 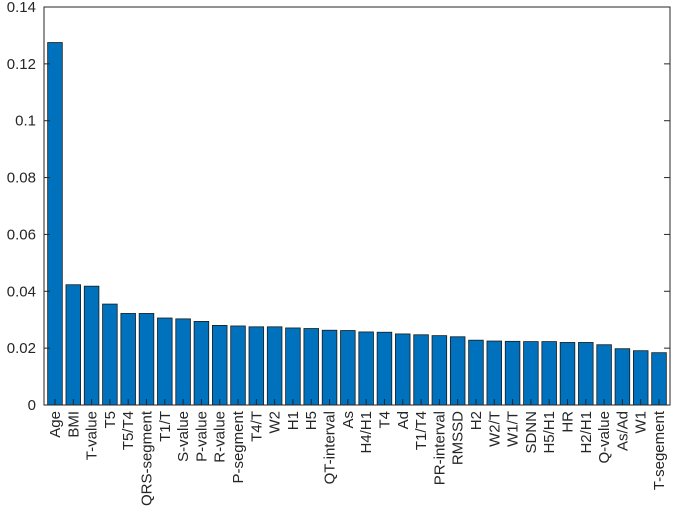 I want to click on bar-w1-t, so click(x=512, y=373).